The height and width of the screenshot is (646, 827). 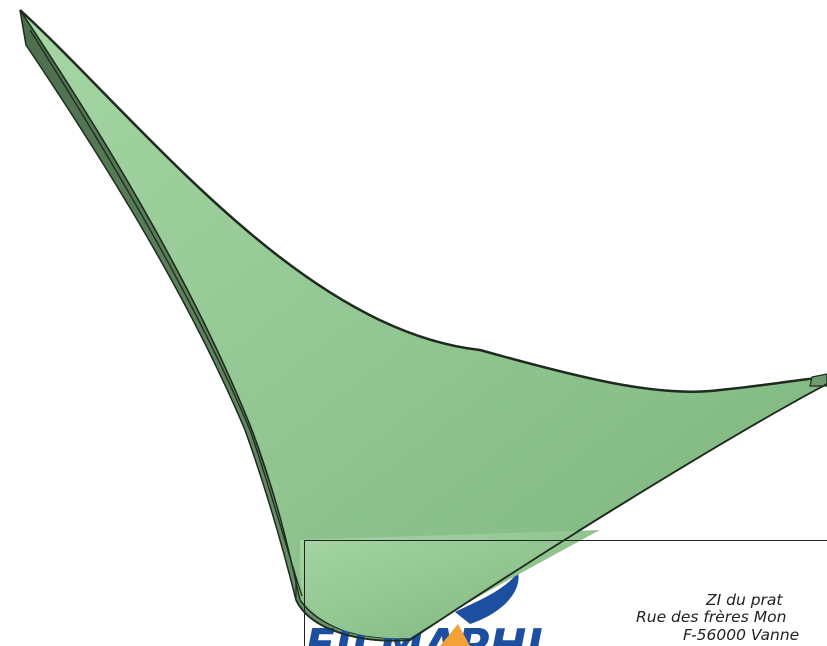 I want to click on title-block-frame, so click(x=565, y=593).